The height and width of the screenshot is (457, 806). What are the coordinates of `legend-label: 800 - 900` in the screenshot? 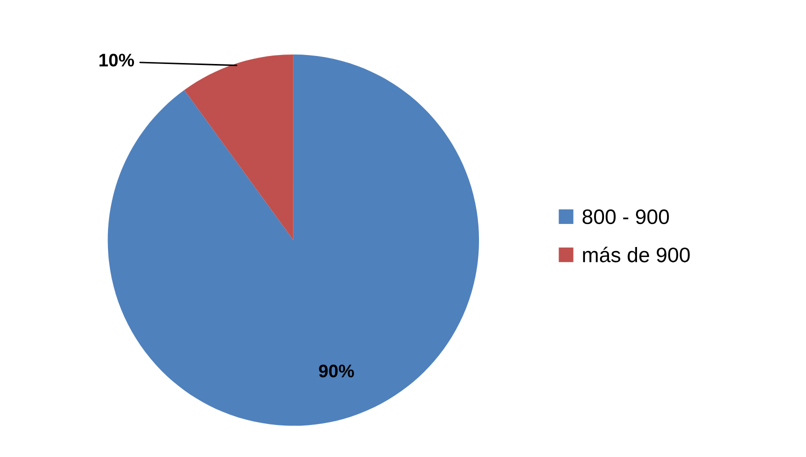 It's located at (625, 216).